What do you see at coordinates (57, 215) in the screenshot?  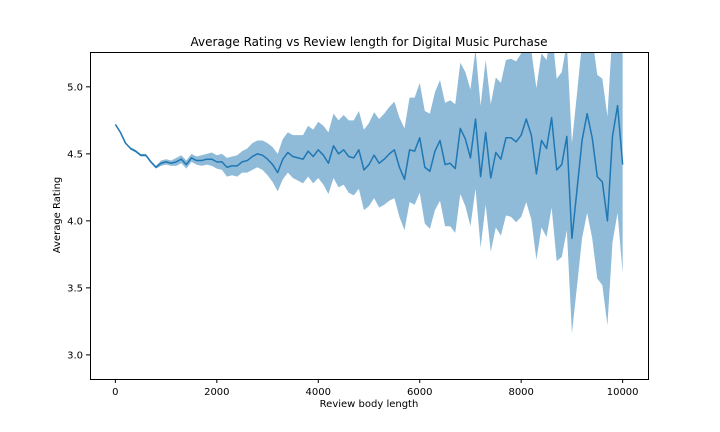 I see `y-axis-label: Average Rating` at bounding box center [57, 215].